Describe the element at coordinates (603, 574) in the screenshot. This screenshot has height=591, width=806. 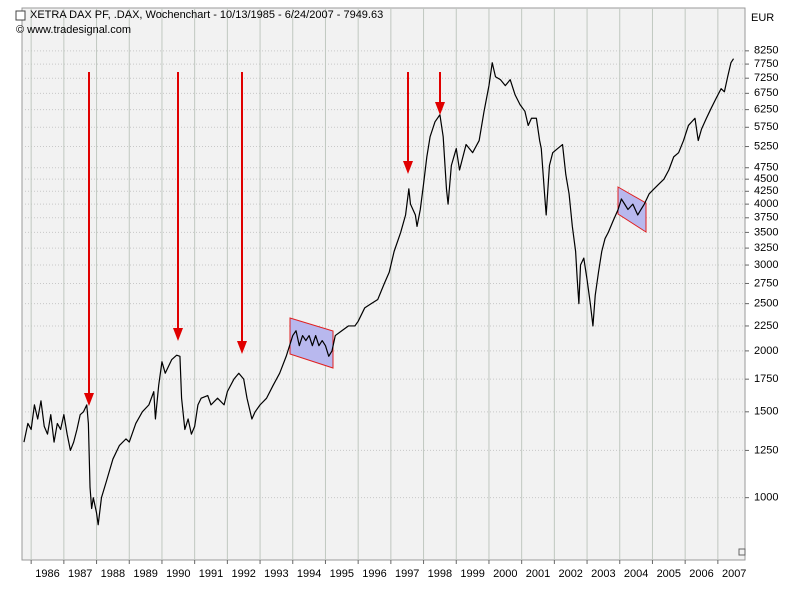
I see `x-tick-label: 2003` at that location.